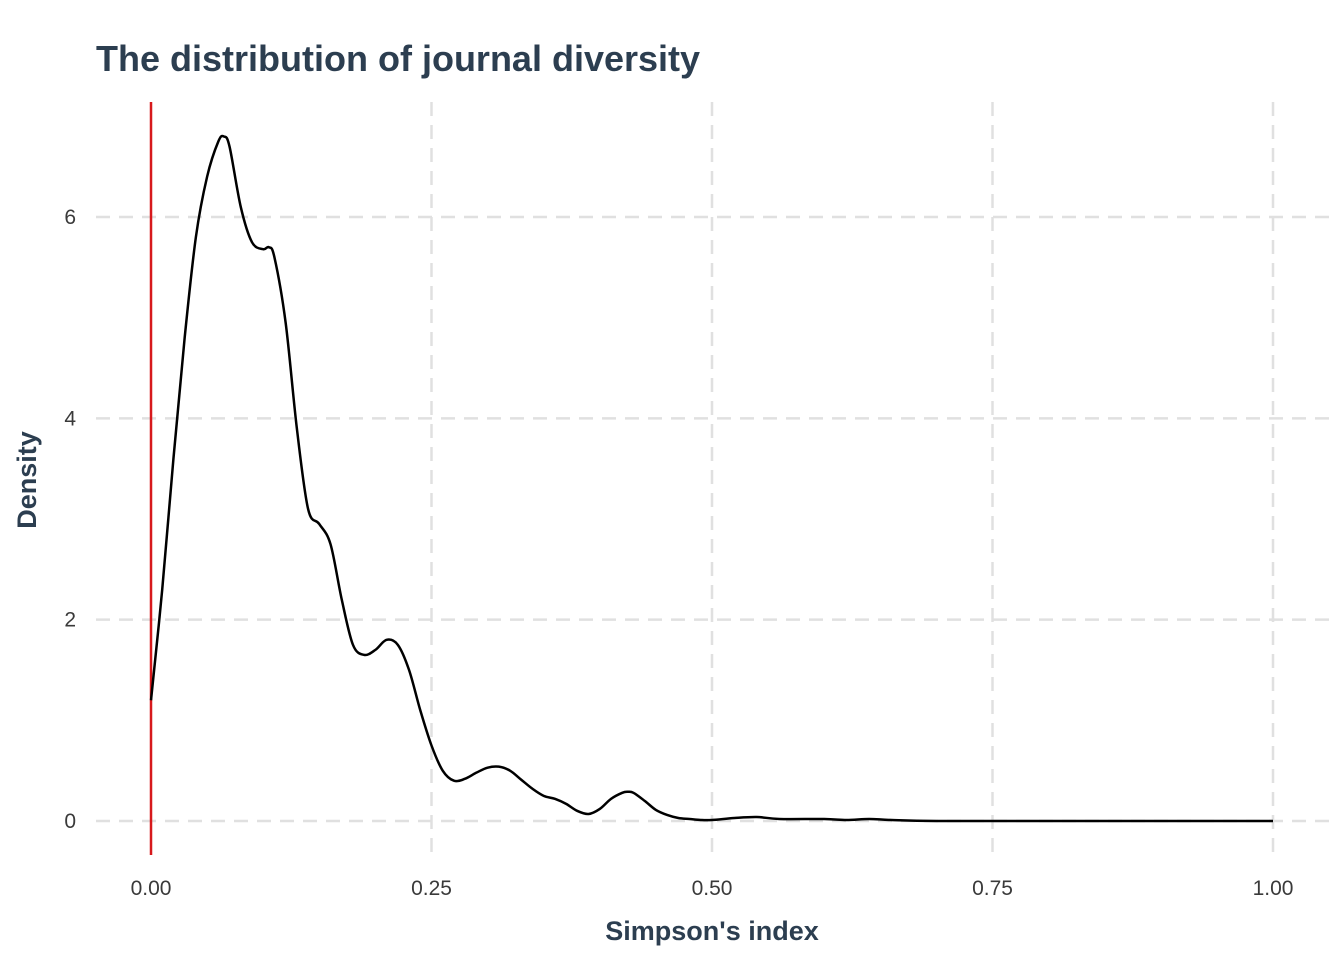 This screenshot has height=960, width=1344. I want to click on x-tick-label: 0.25, so click(431, 888).